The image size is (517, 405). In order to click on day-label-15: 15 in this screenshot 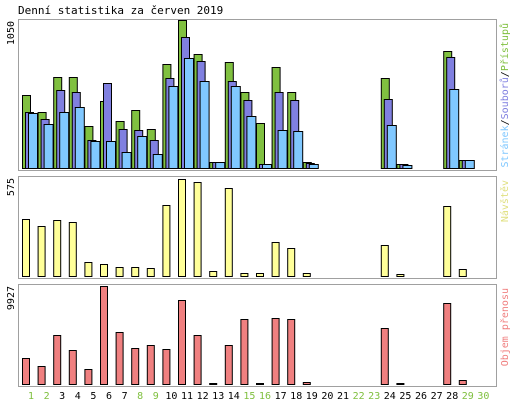, I will do `click(249, 396)`.